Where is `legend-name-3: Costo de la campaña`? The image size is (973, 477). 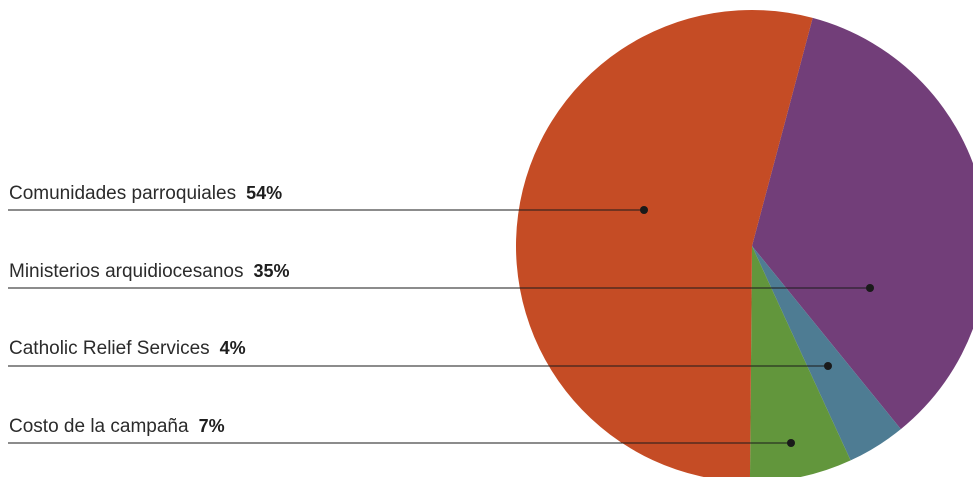 legend-name-3: Costo de la campaña is located at coordinates (99, 426).